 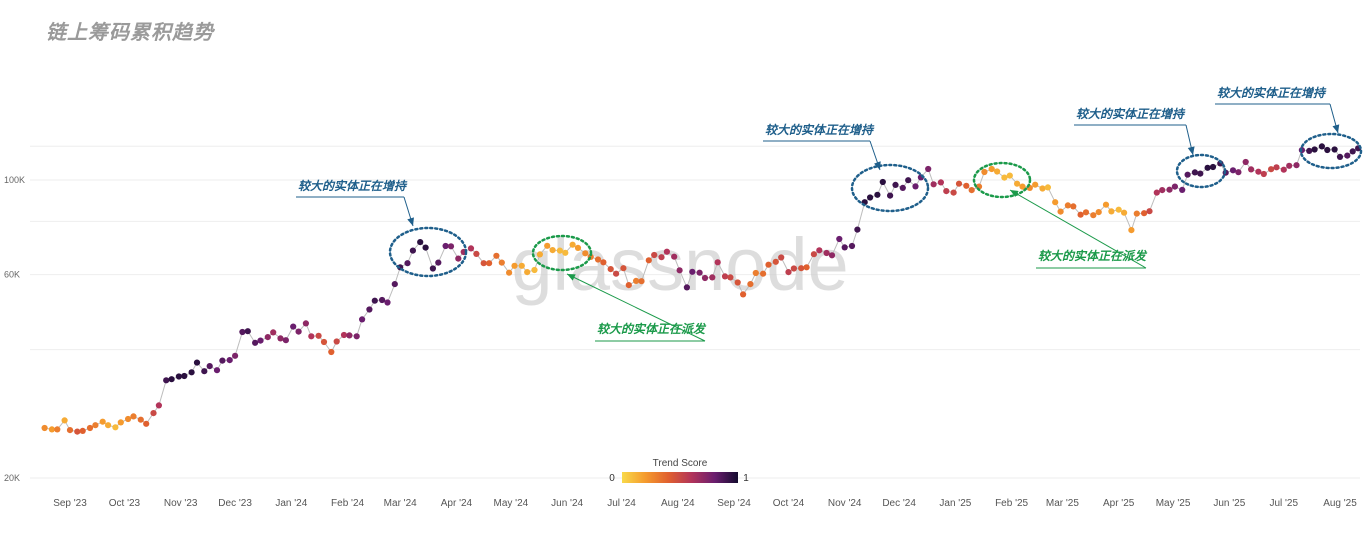 What do you see at coordinates (636, 307) in the screenshot?
I see `annotation-arrow` at bounding box center [636, 307].